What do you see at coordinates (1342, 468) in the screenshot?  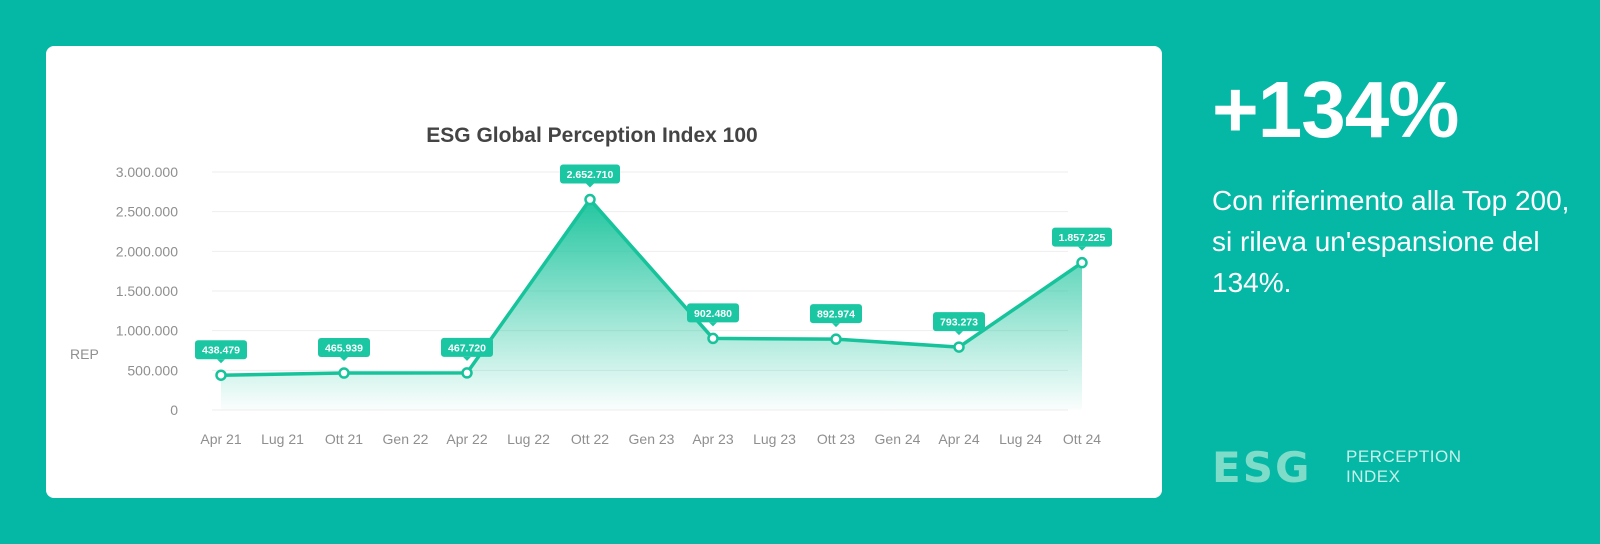 I see `esg-logo: ESG PERCEPTION INDEX` at bounding box center [1342, 468].